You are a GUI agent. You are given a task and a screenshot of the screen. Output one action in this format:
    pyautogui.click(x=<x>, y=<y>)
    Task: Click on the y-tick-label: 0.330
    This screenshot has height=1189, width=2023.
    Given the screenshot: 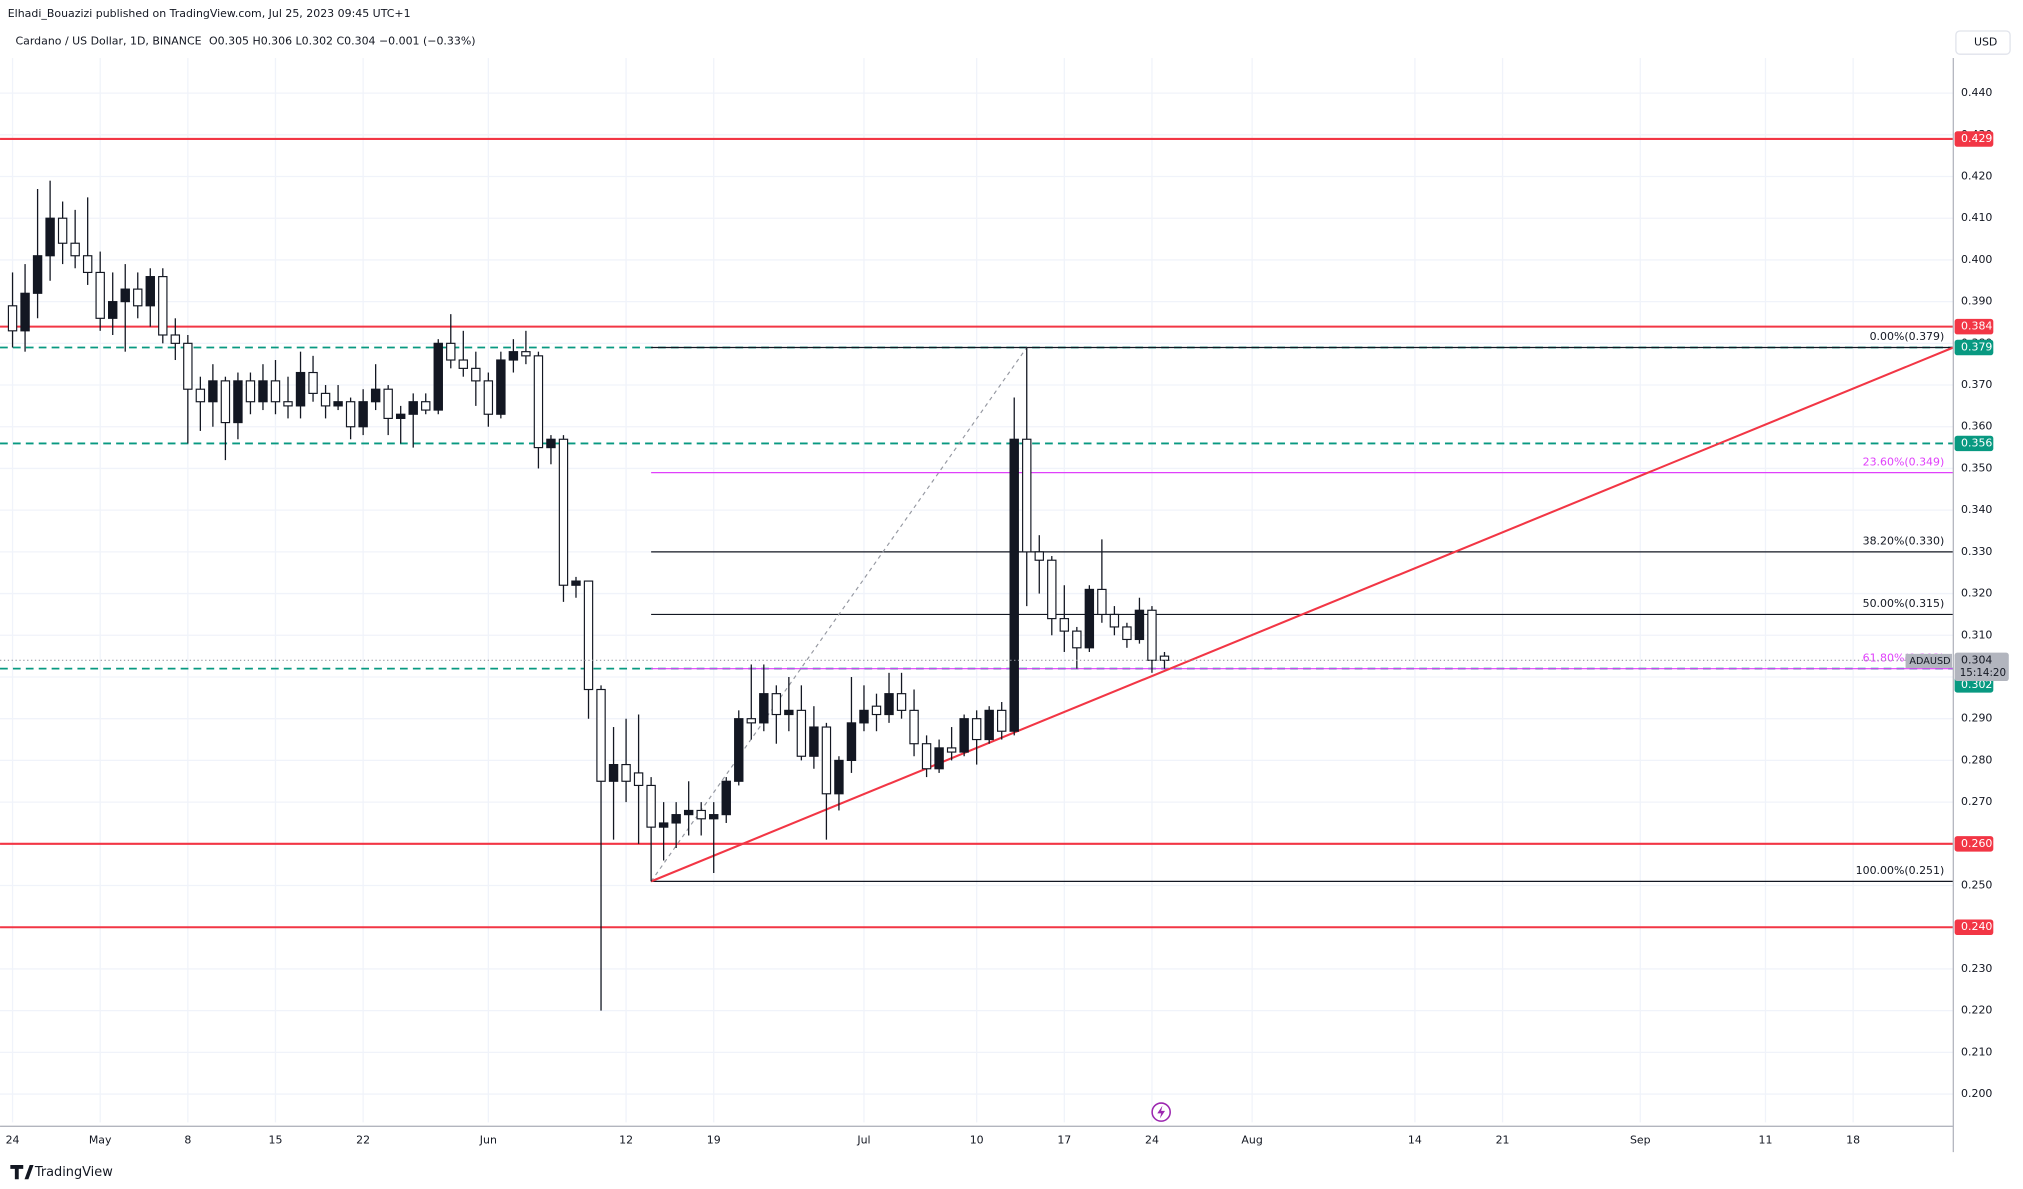 What is the action you would take?
    pyautogui.click(x=1976, y=551)
    